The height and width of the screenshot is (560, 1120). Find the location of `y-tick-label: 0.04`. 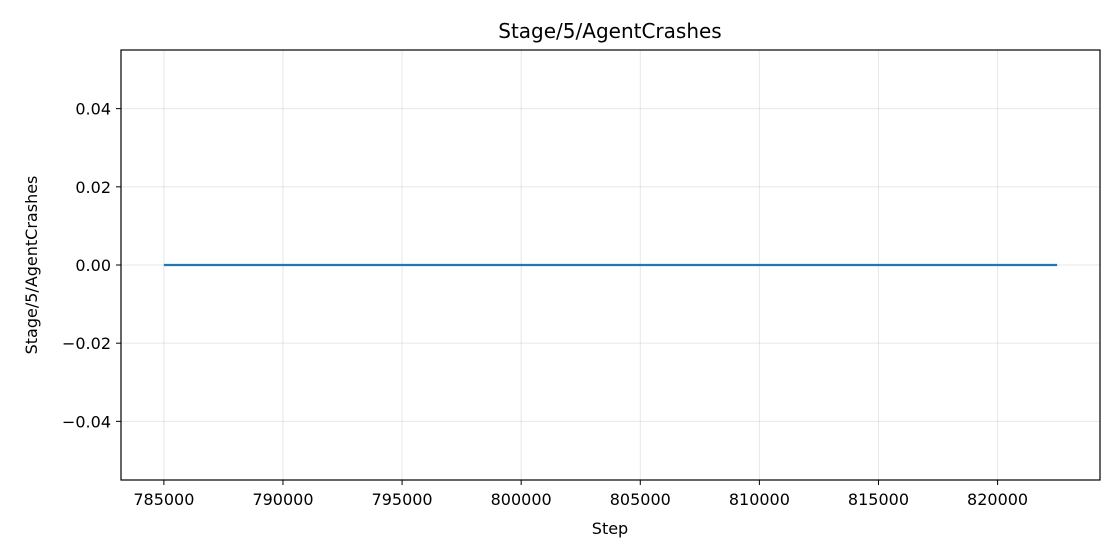

y-tick-label: 0.04 is located at coordinates (93, 109).